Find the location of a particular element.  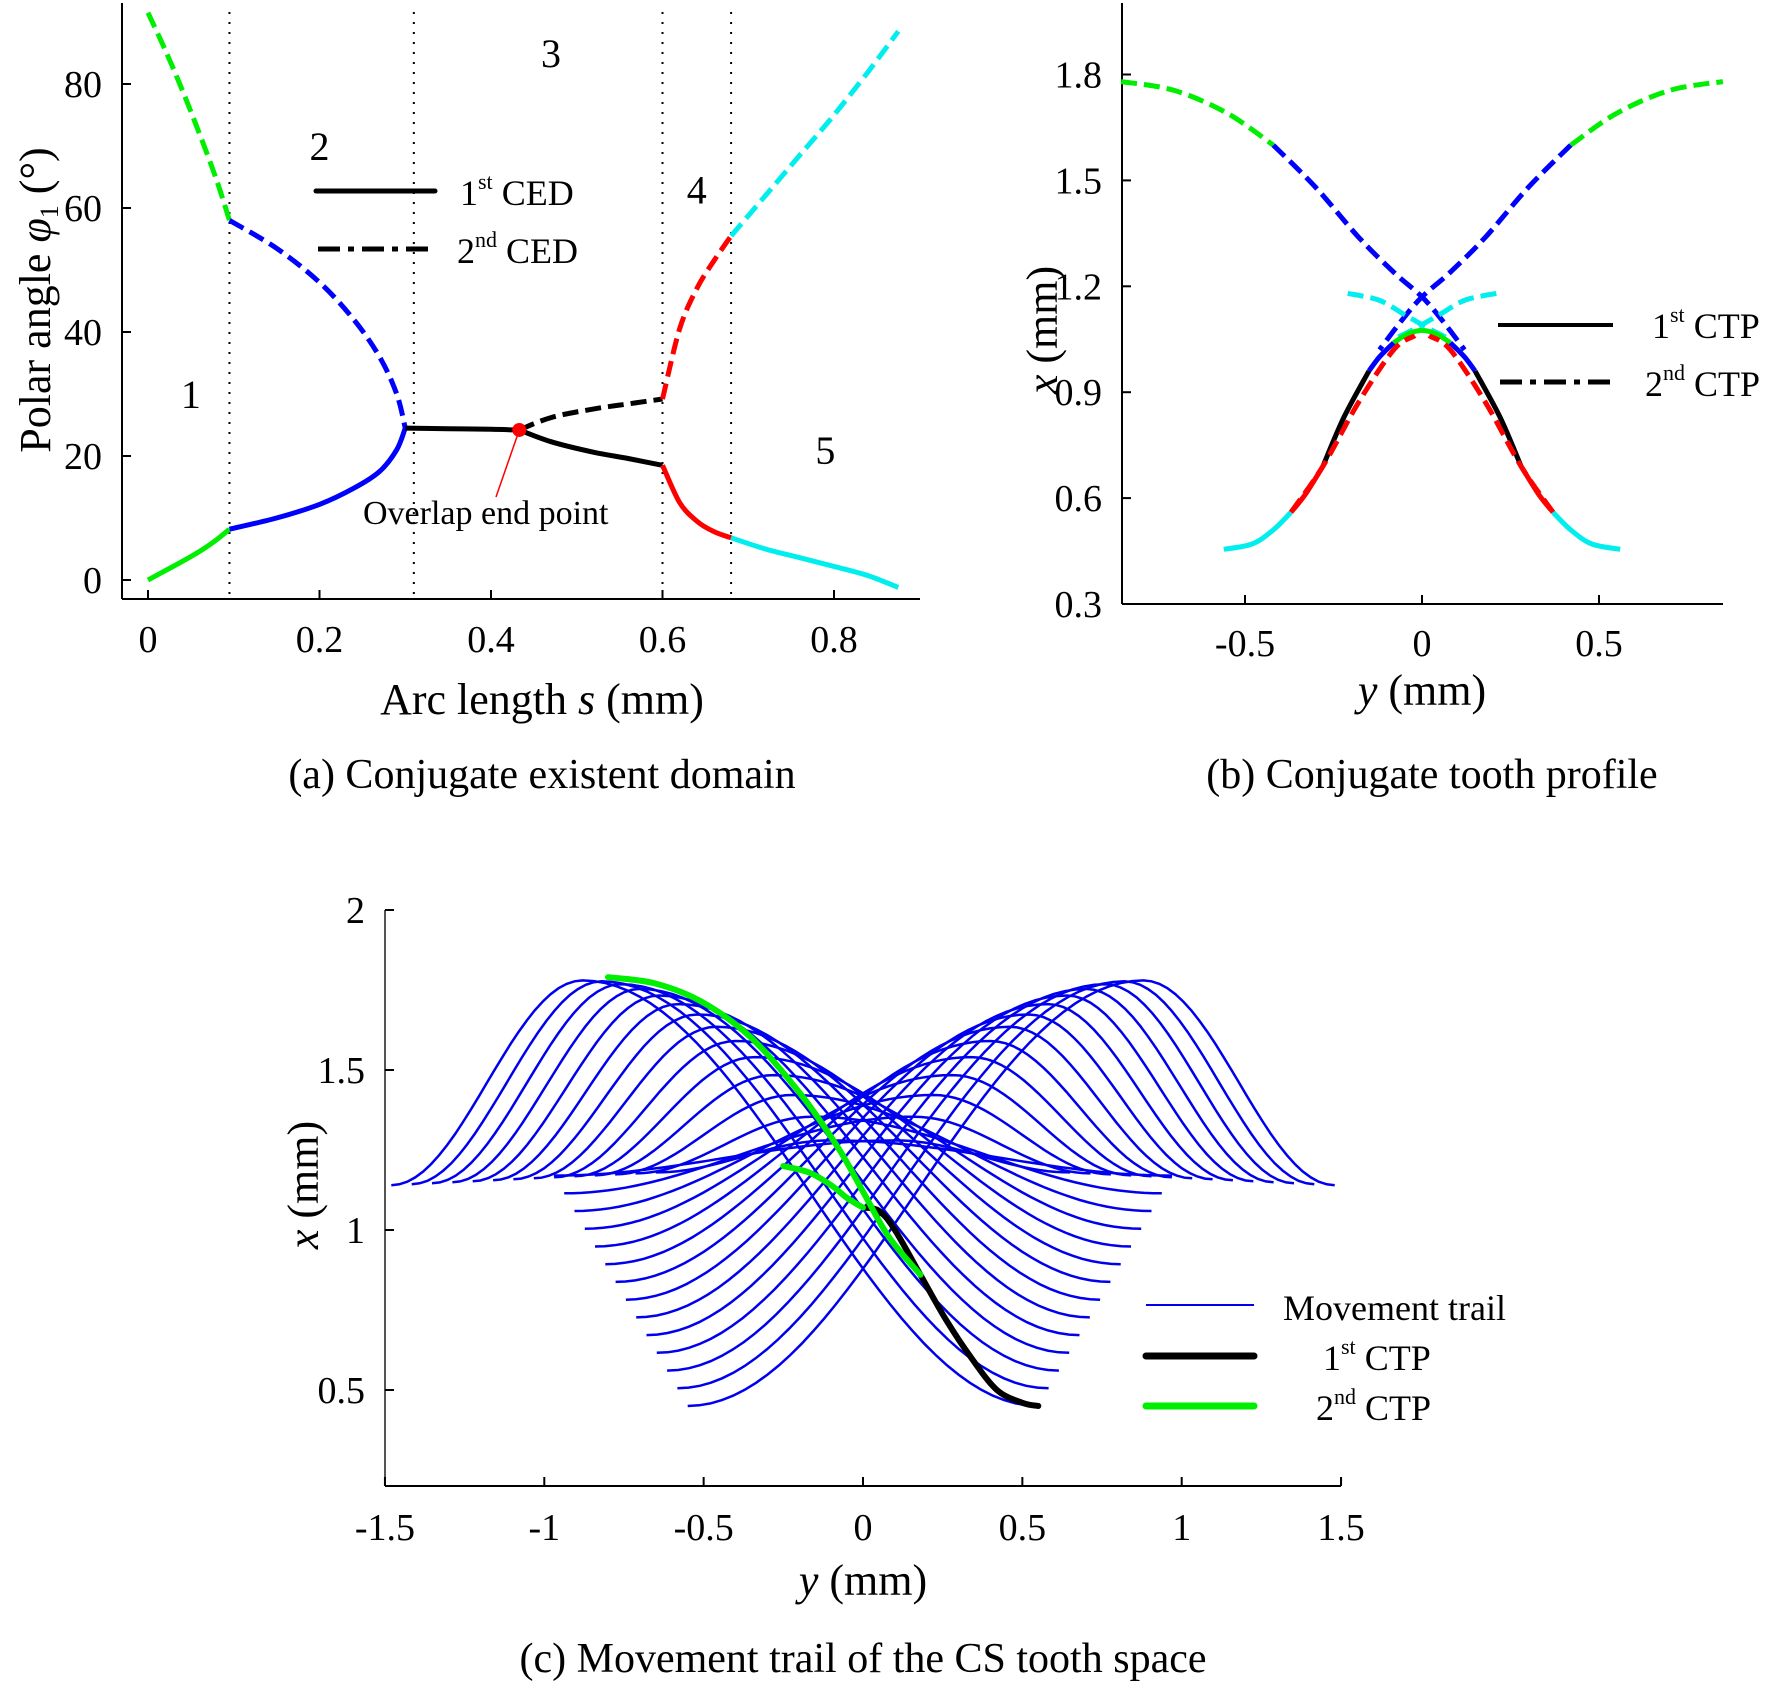

legend: 1st CTP 2nd CTP is located at coordinates (1629, 353).